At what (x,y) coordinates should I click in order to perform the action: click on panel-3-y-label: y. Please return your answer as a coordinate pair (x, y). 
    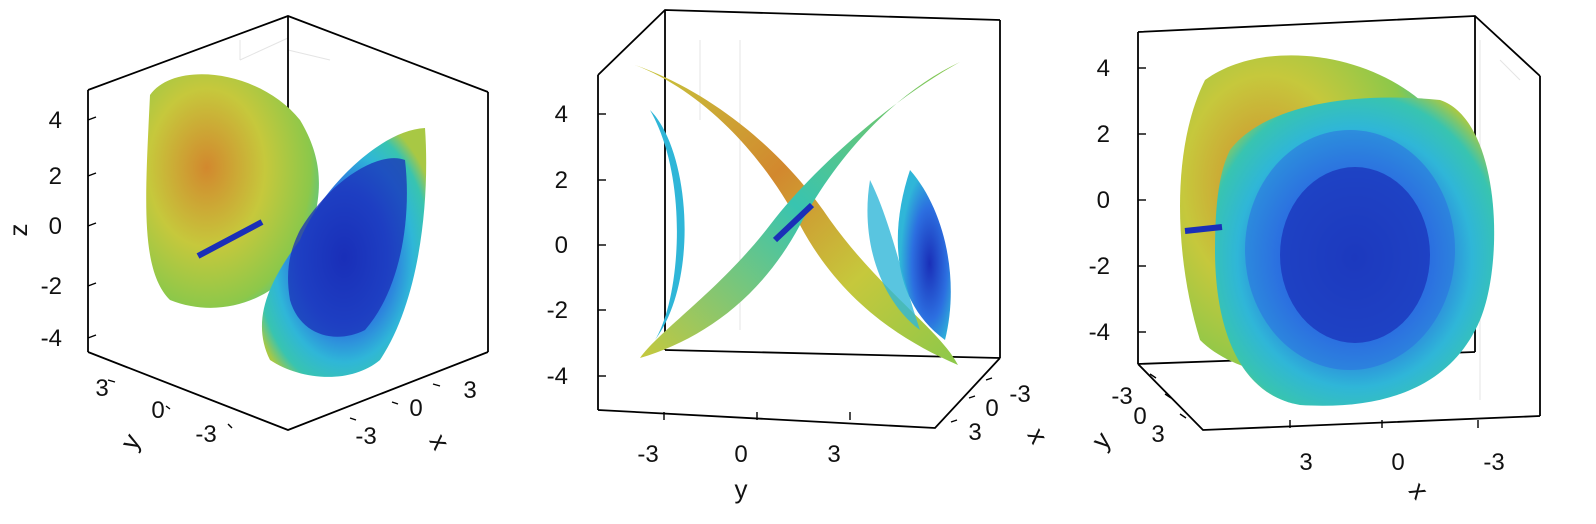
    Looking at the image, I should click on (1100, 440).